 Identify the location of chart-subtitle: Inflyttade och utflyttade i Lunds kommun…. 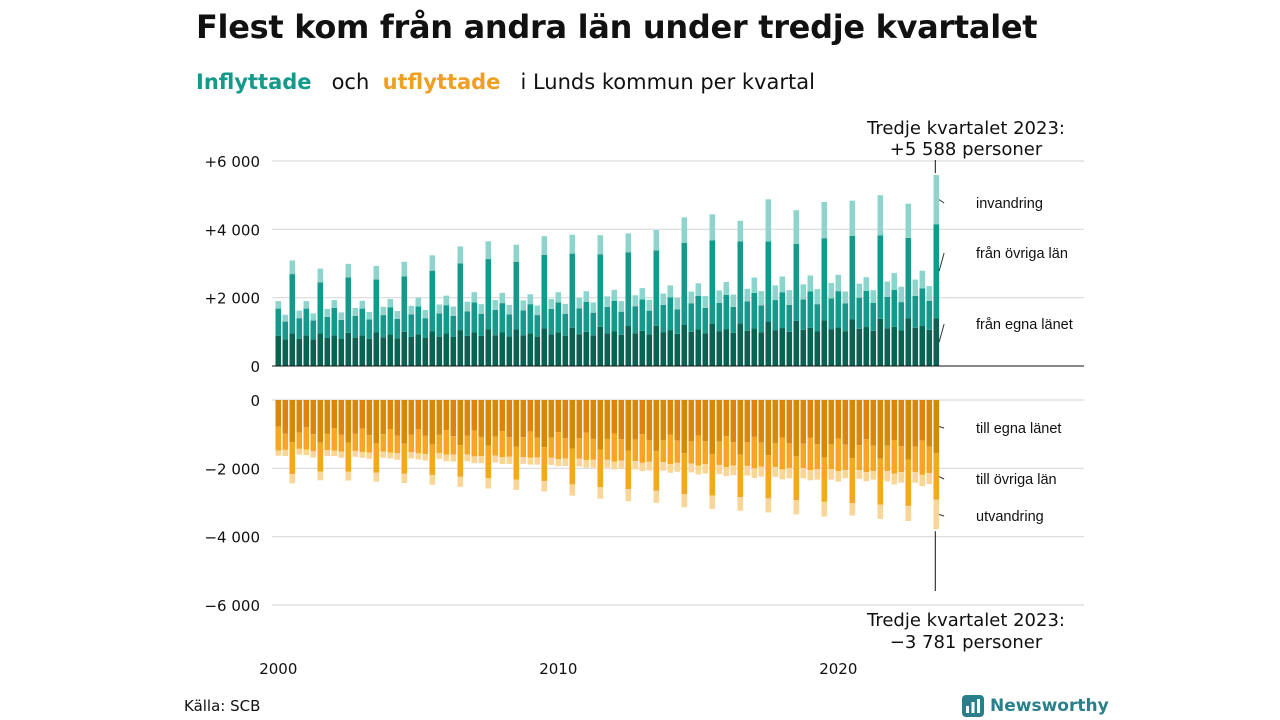
(505, 82).